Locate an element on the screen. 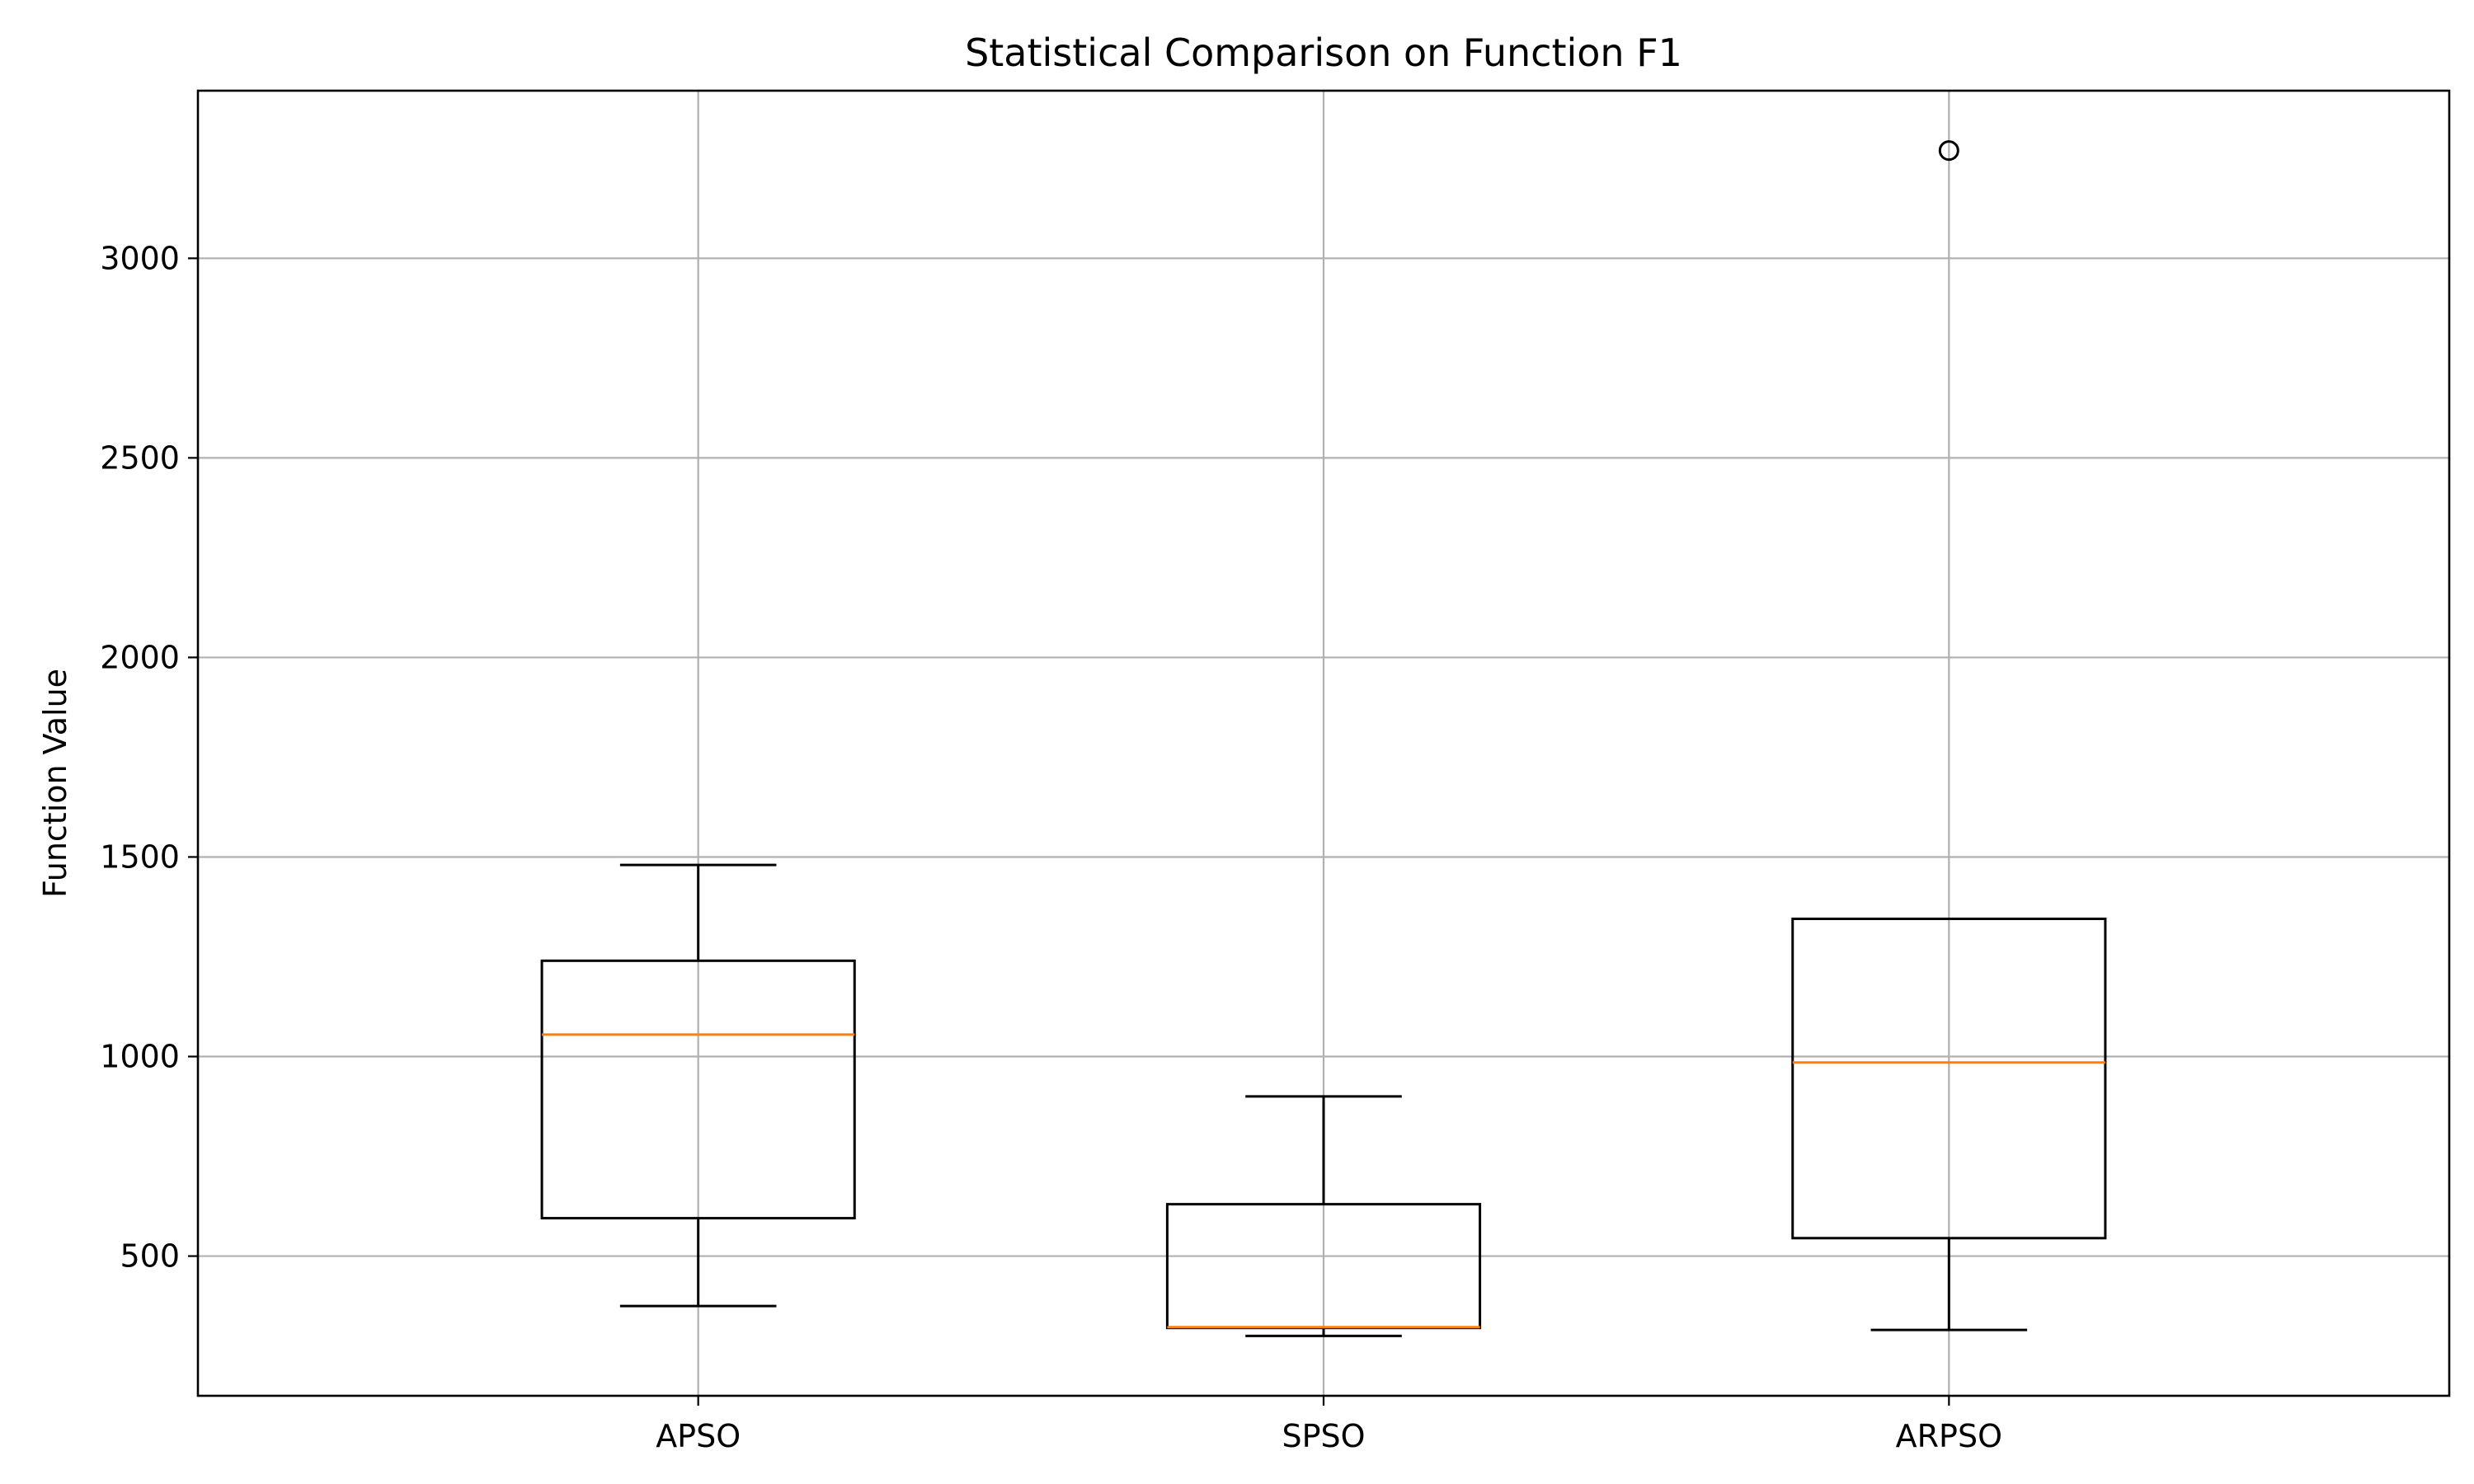 This screenshot has height=1484, width=2474. x-tick-label: ARPSO is located at coordinates (1949, 1436).